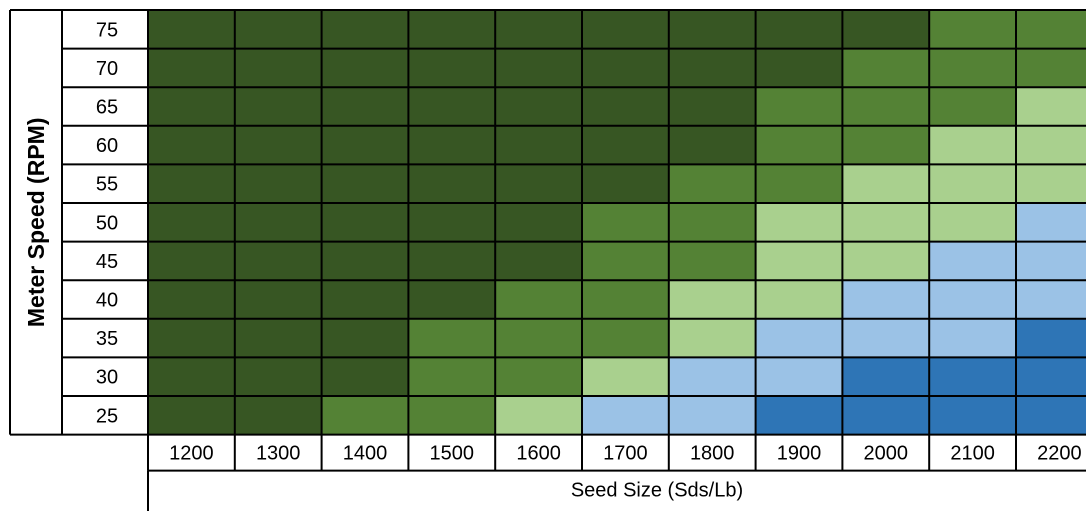 This screenshot has height=511, width=1086. What do you see at coordinates (886, 376) in the screenshot?
I see `heatmap-cell-30-2000` at bounding box center [886, 376].